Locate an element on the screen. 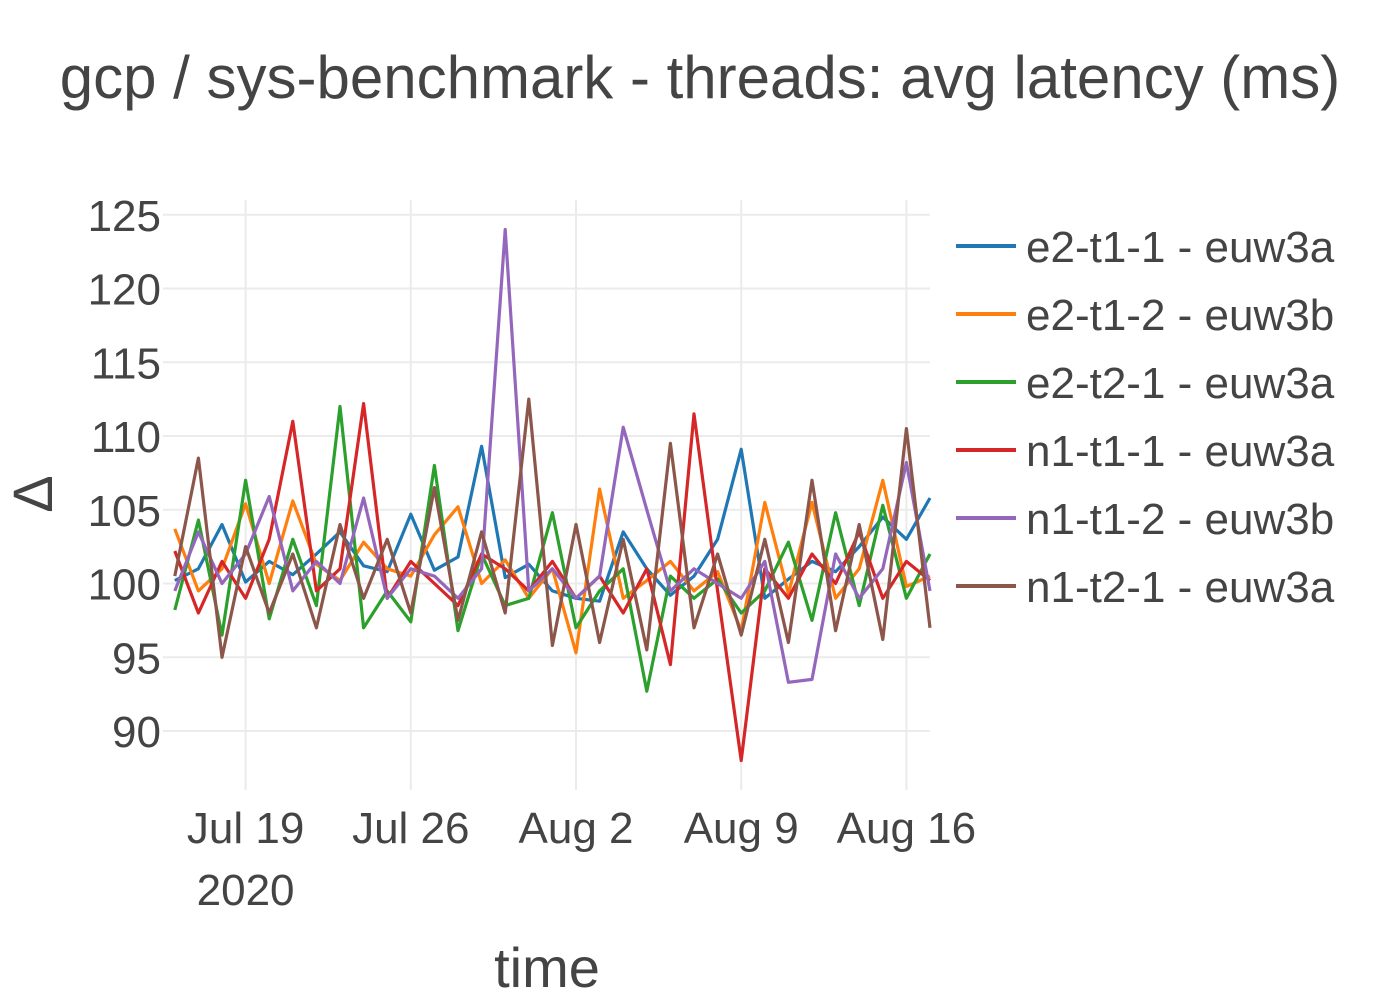 This screenshot has height=1000, width=1400. y-tick-label: 120 is located at coordinates (124, 290).